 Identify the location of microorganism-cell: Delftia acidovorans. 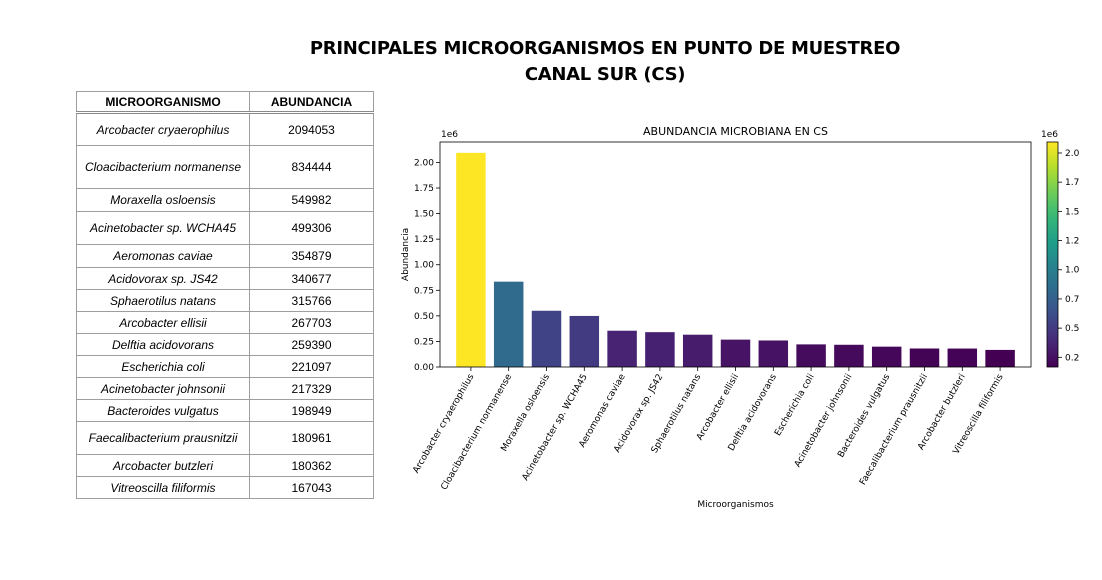
(163, 344).